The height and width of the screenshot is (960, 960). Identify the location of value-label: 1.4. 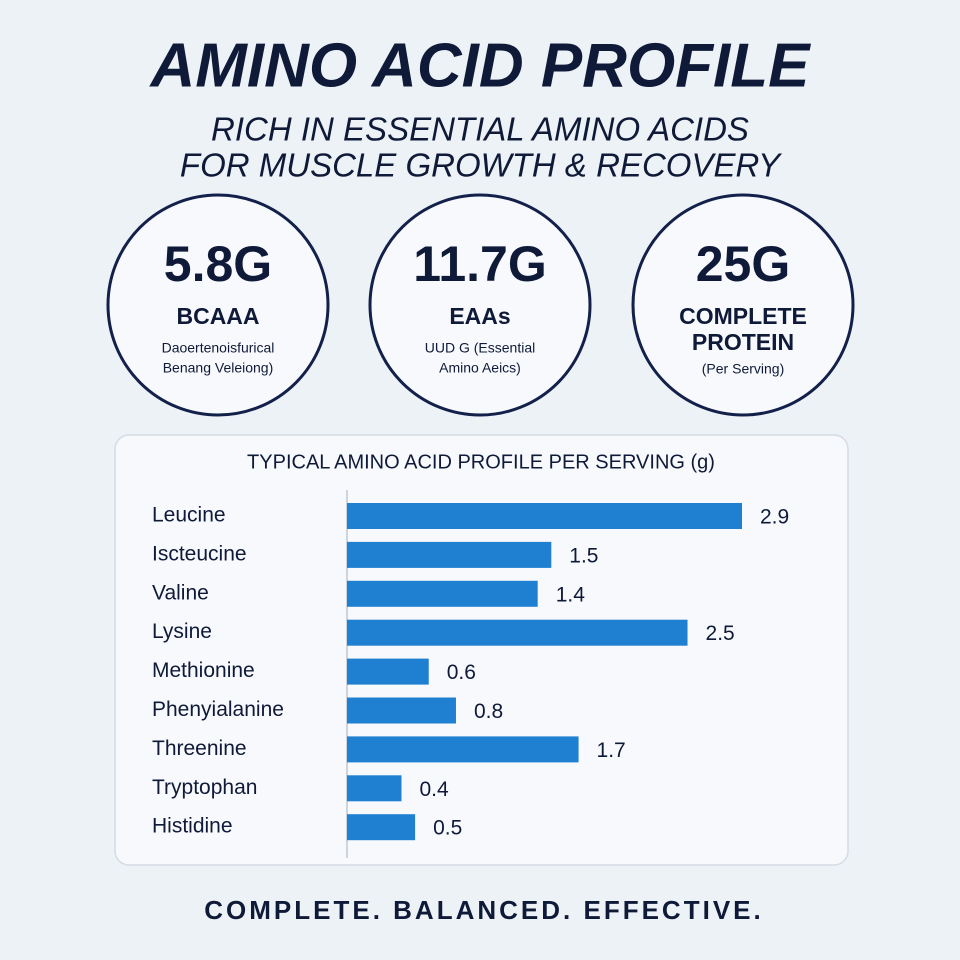
(571, 594).